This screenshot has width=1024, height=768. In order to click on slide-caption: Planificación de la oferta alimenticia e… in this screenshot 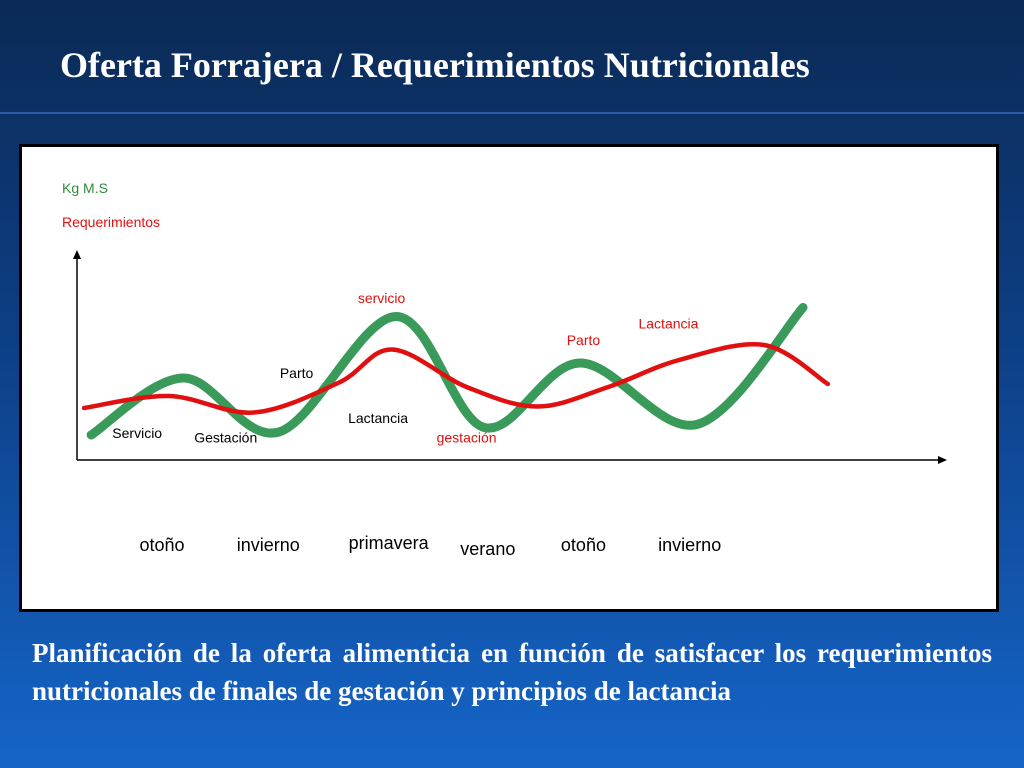, I will do `click(512, 672)`.